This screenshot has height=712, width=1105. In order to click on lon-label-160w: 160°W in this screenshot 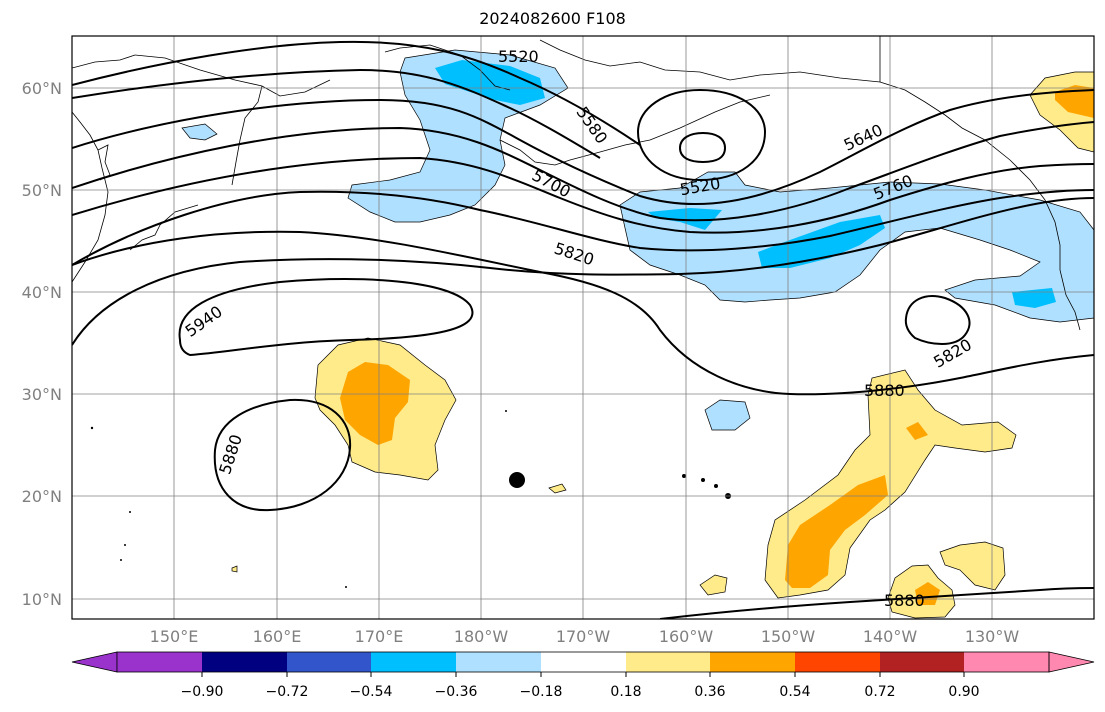, I will do `click(686, 636)`.